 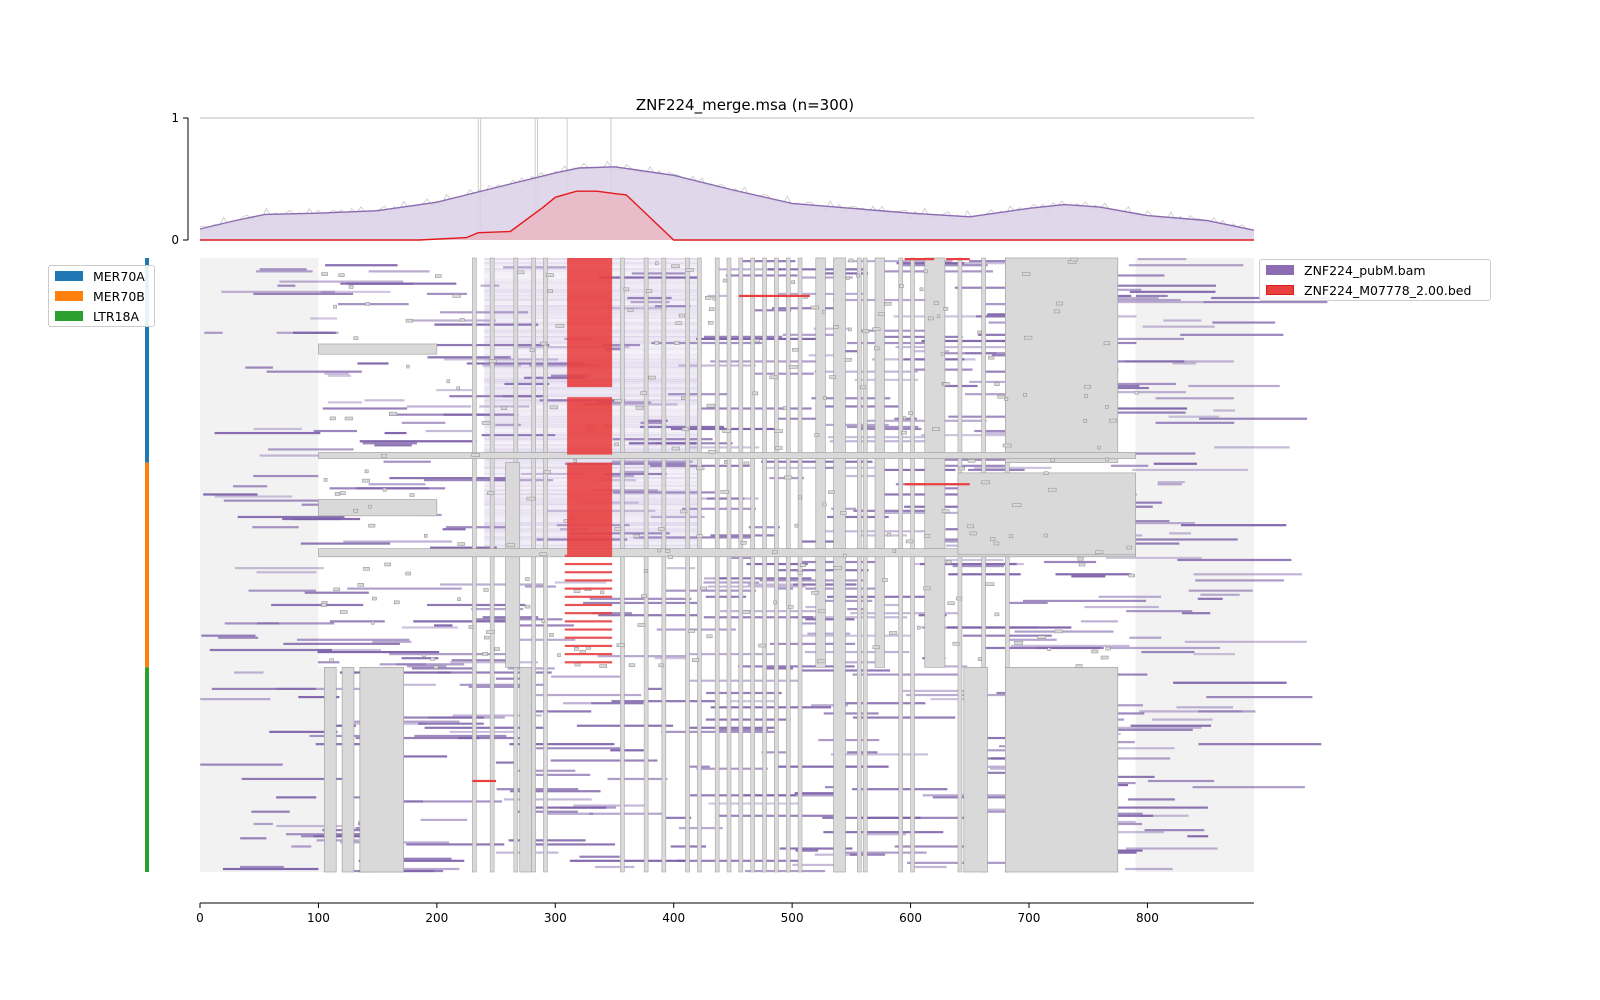 What do you see at coordinates (1388, 290) in the screenshot?
I see `legend-label: ZNF224_M07778_2.00.bed` at bounding box center [1388, 290].